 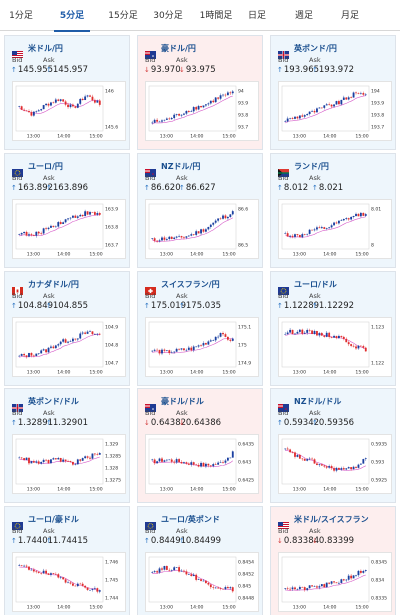 I want to click on pair-title-link: ユーロ/円, so click(x=37, y=168).